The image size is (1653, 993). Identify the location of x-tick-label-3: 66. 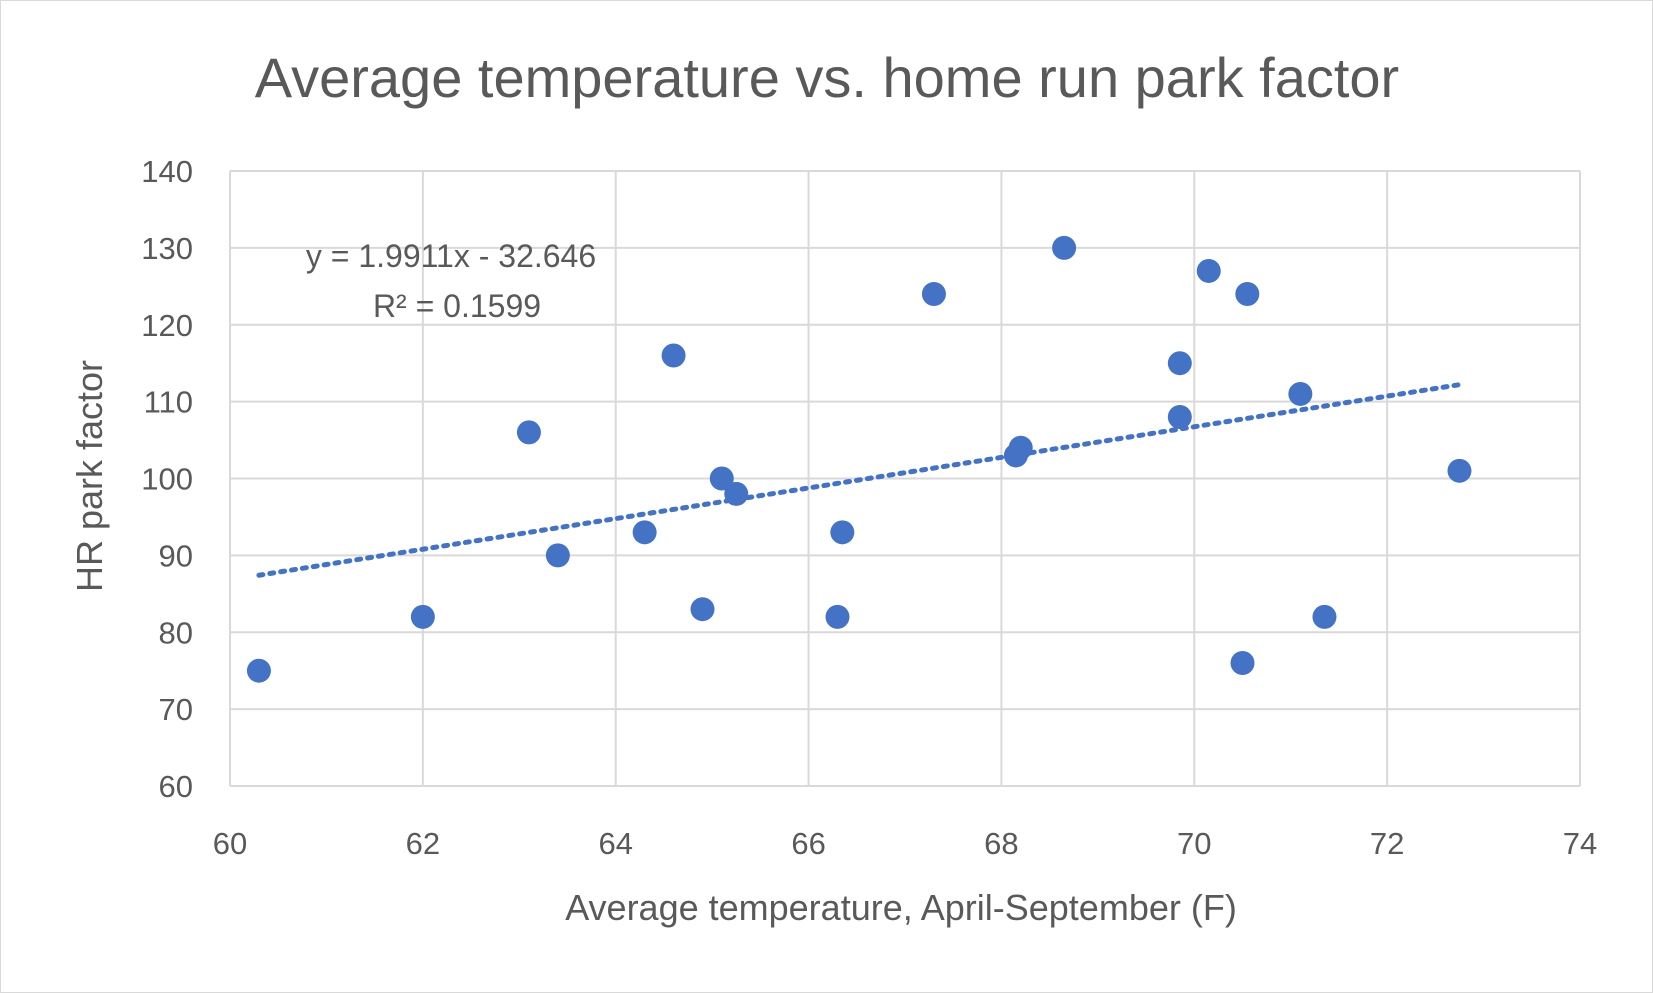
(808, 843).